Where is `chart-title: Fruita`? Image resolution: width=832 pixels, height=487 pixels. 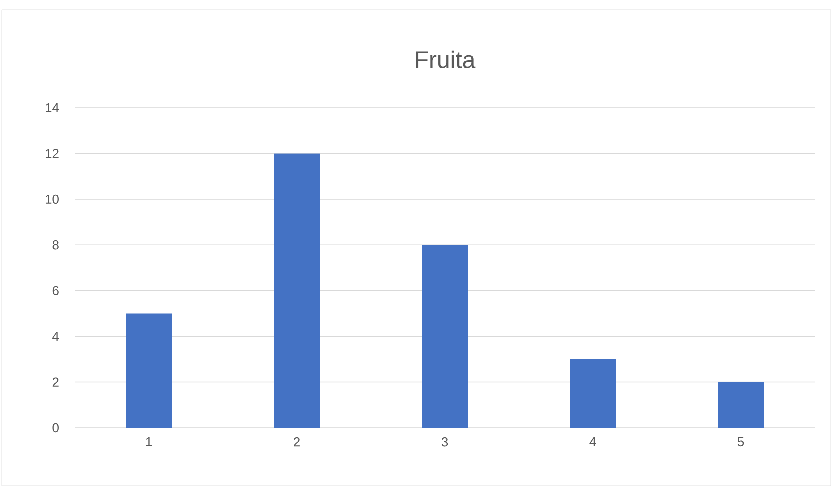
chart-title: Fruita is located at coordinates (446, 59).